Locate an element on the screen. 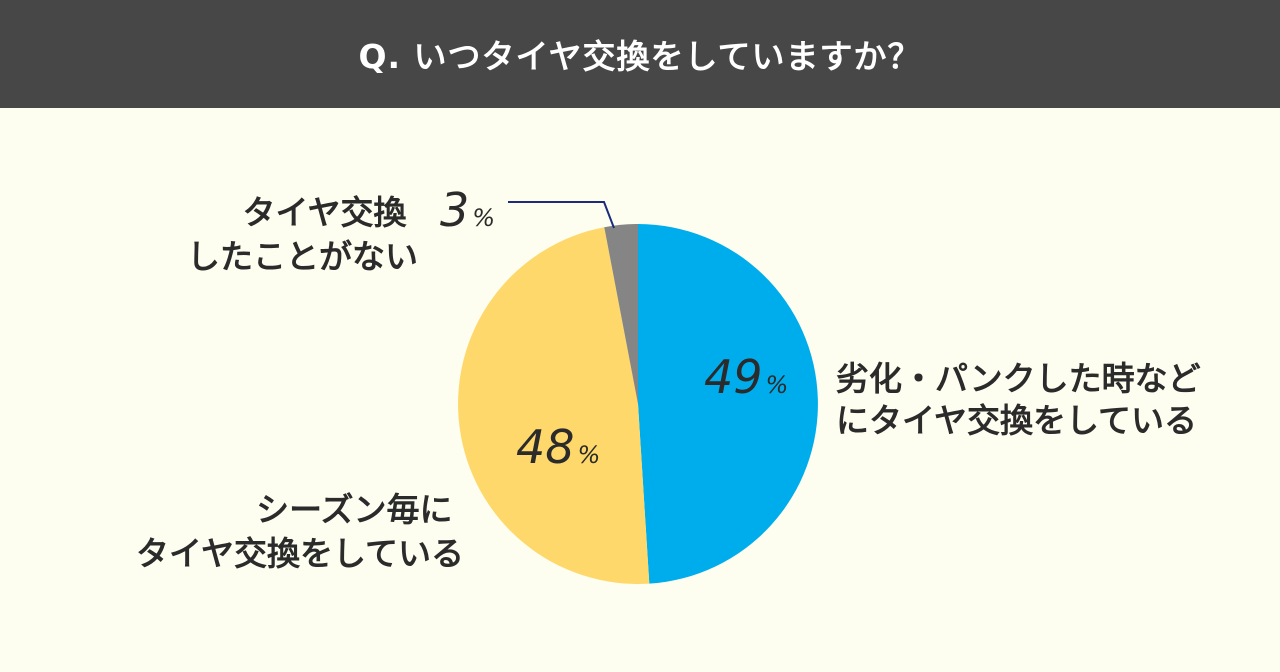  pct-label-never-changed: 3% is located at coordinates (467, 210).